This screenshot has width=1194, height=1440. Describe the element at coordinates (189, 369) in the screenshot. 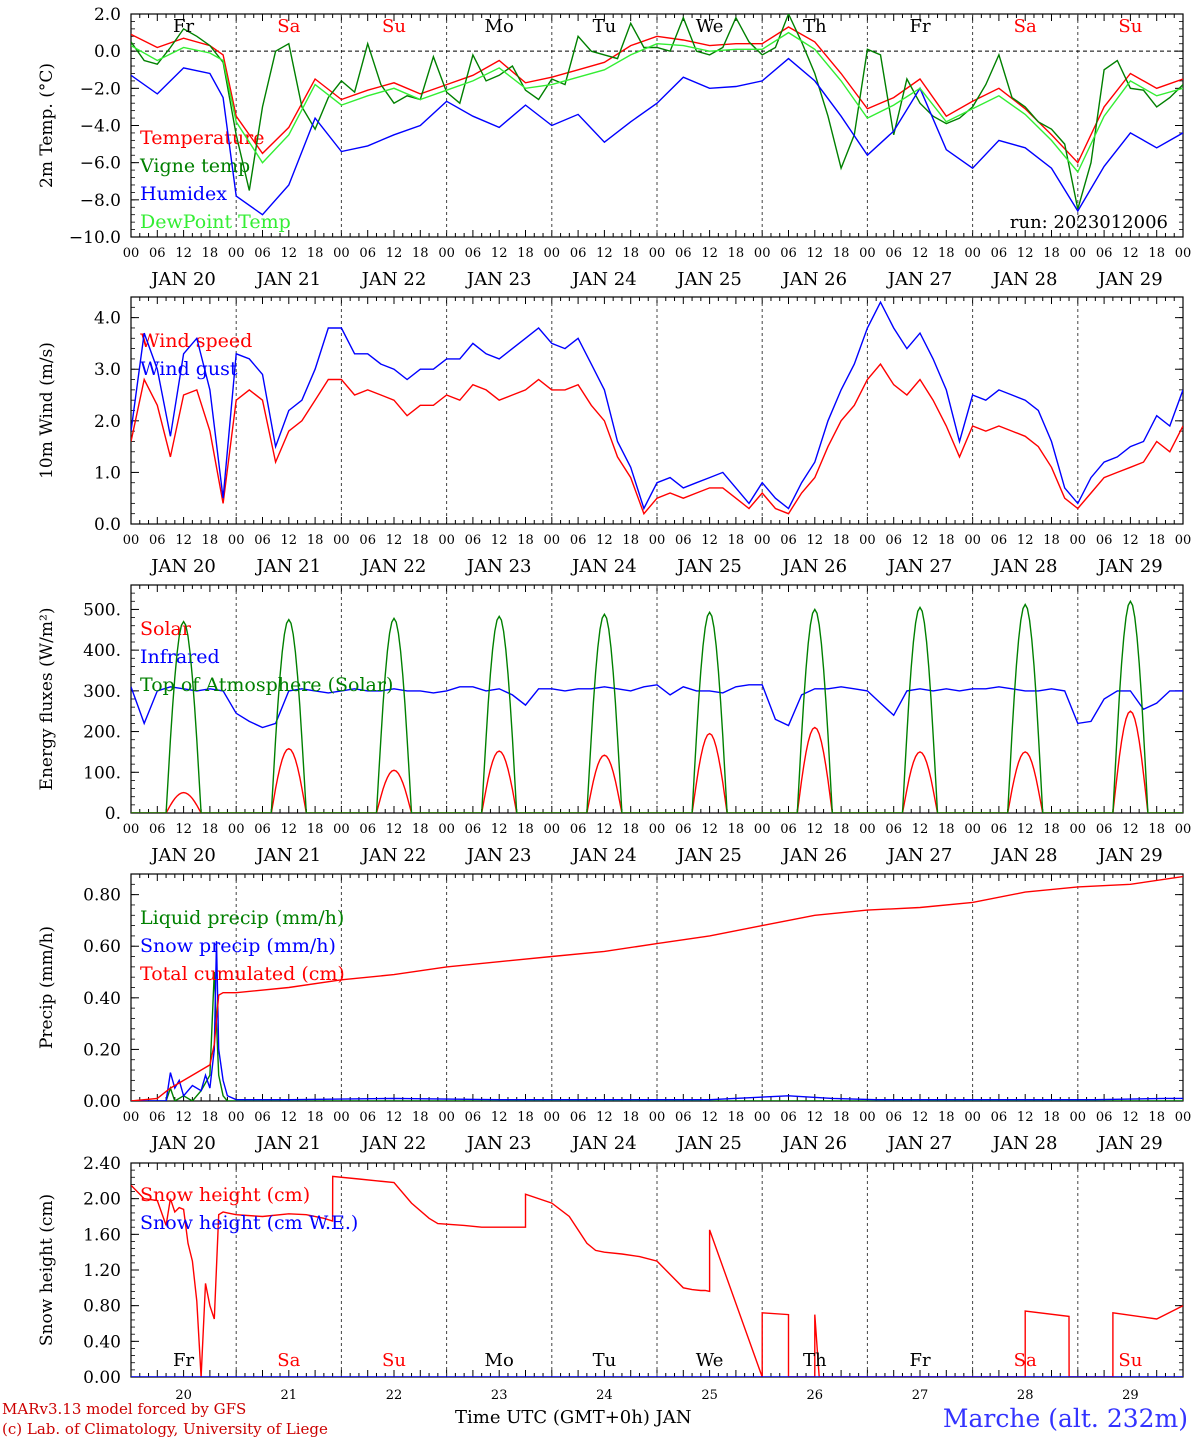

I see `legend-entry: Wind gust` at that location.